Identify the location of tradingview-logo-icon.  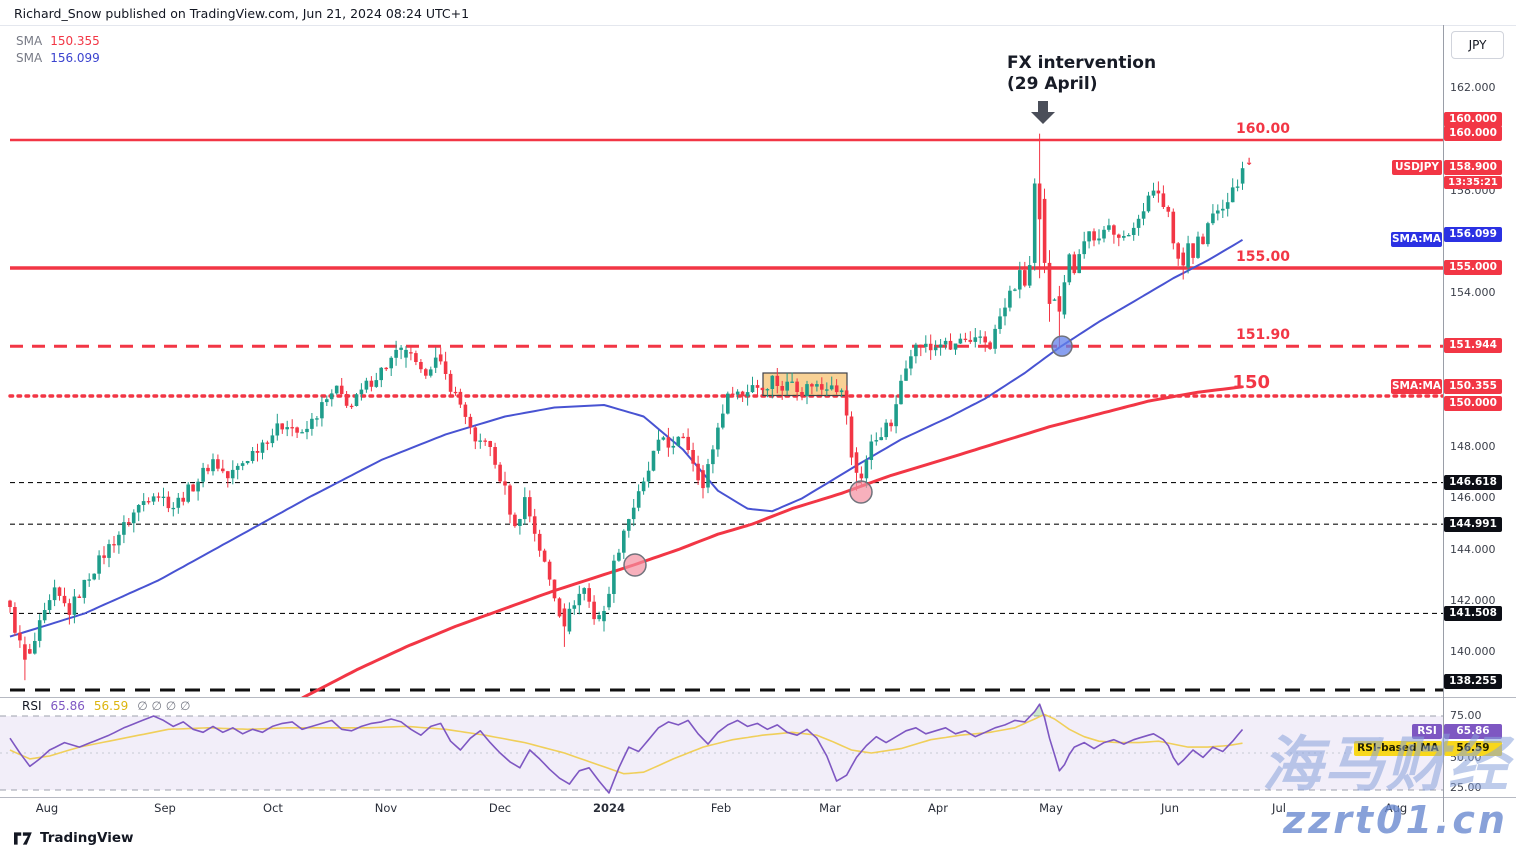
(23, 838).